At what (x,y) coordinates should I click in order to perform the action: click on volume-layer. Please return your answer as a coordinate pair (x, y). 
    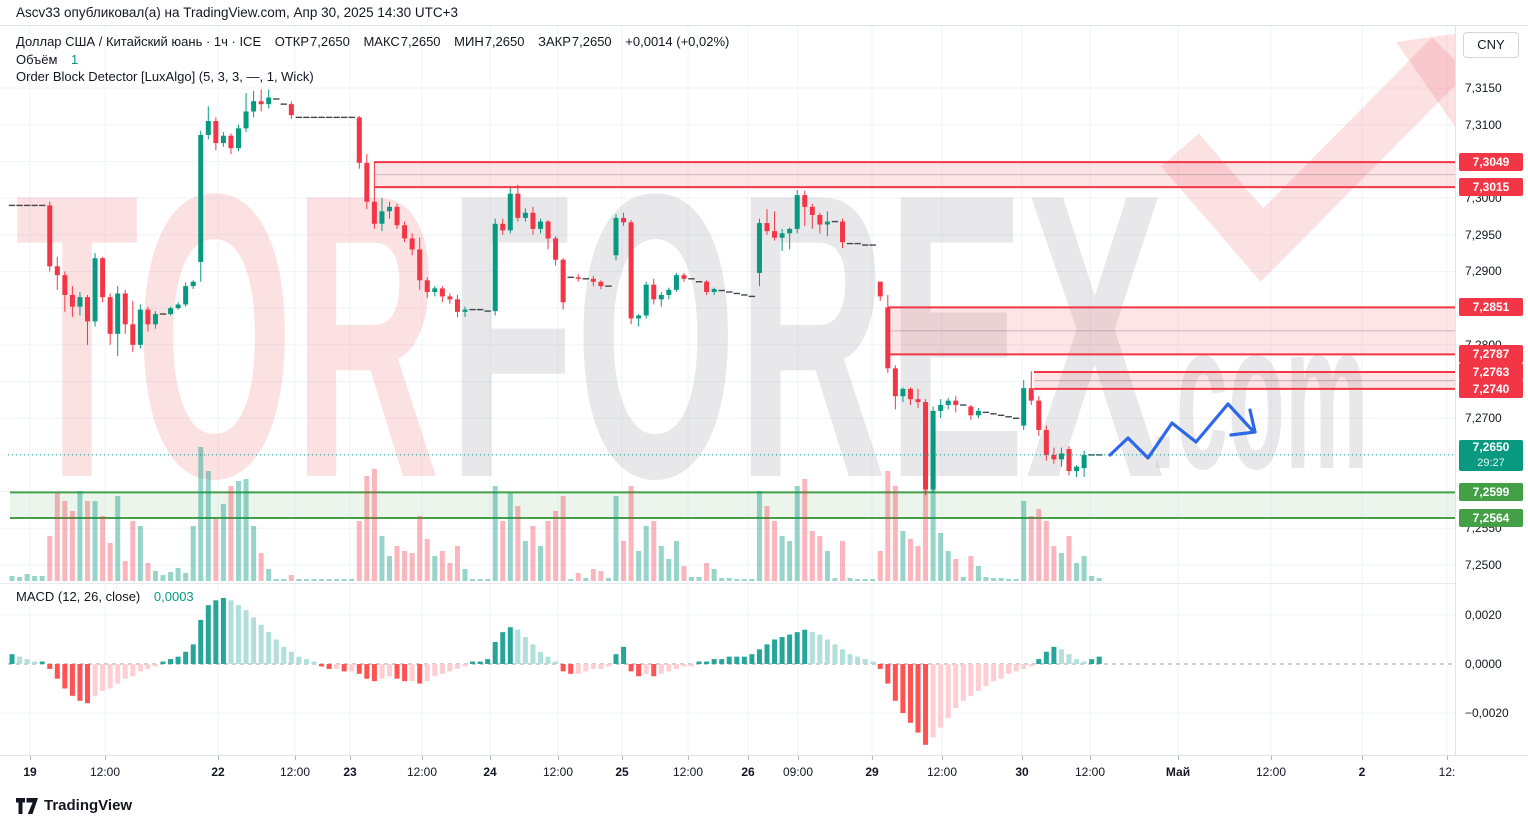
    Looking at the image, I should click on (555, 514).